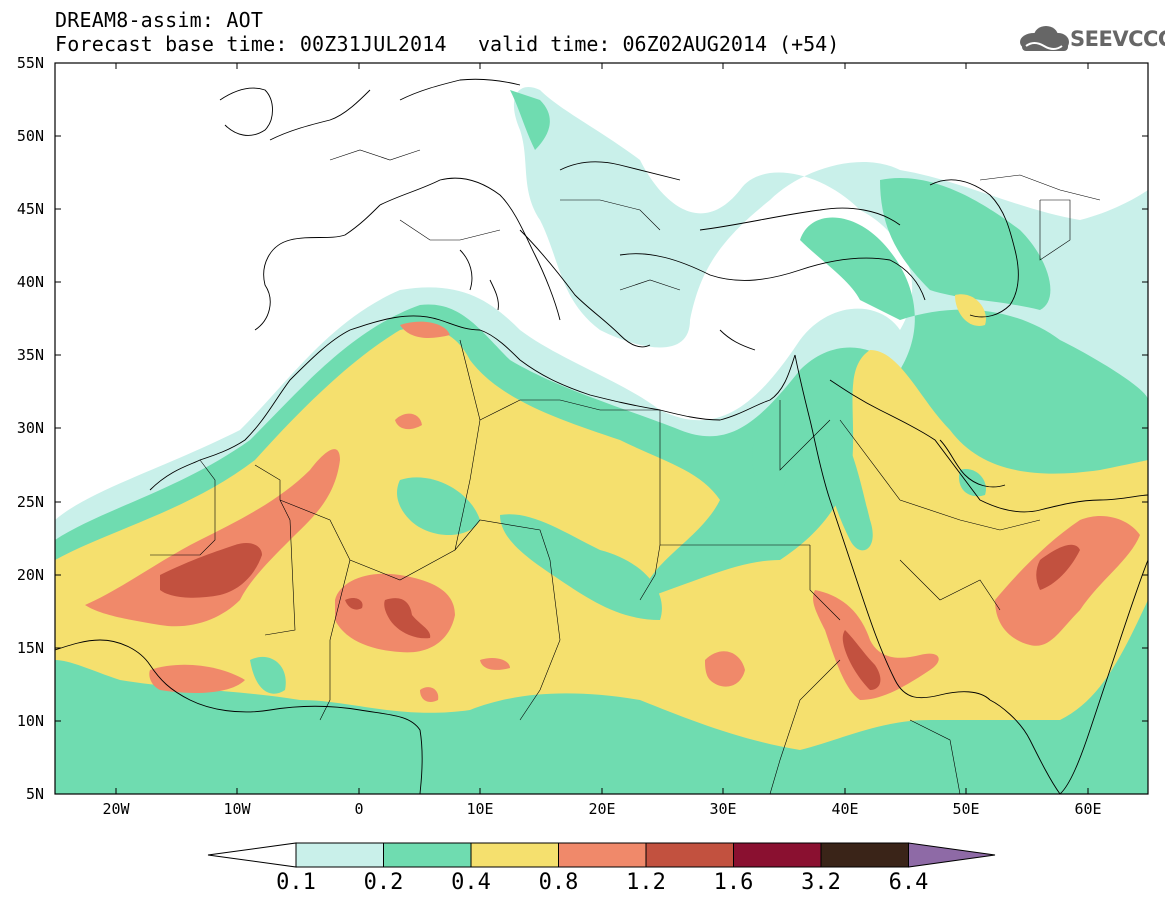 This screenshot has height=905, width=1165. What do you see at coordinates (620, 616) in the screenshot?
I see `aot-band-1.2` at bounding box center [620, 616].